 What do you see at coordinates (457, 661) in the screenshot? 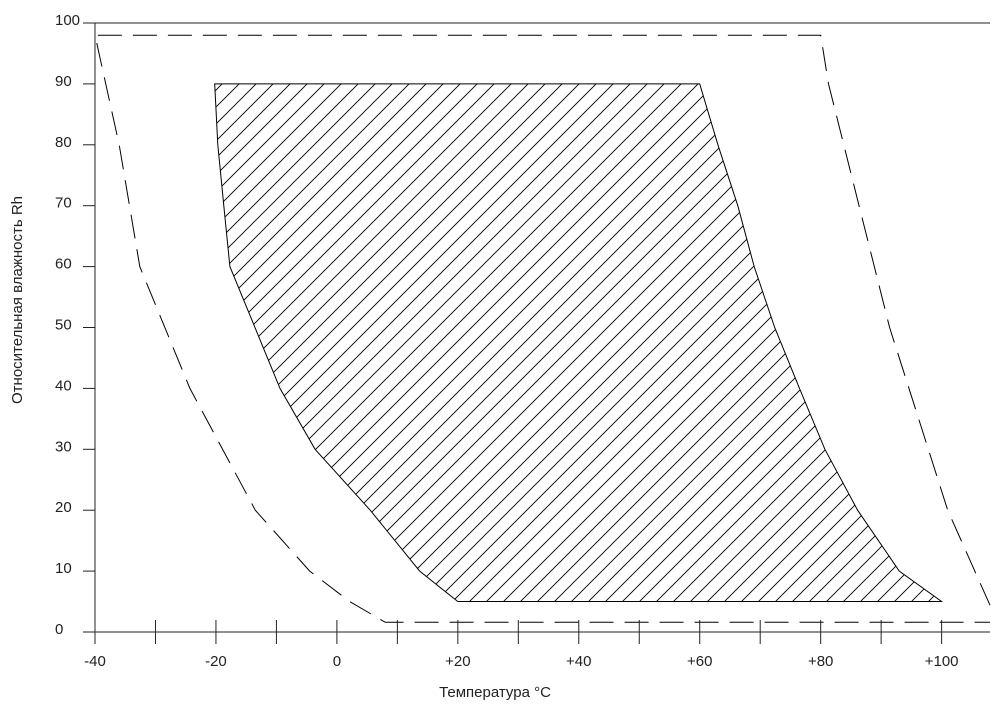
I see `x-tick-label: +20` at bounding box center [457, 661].